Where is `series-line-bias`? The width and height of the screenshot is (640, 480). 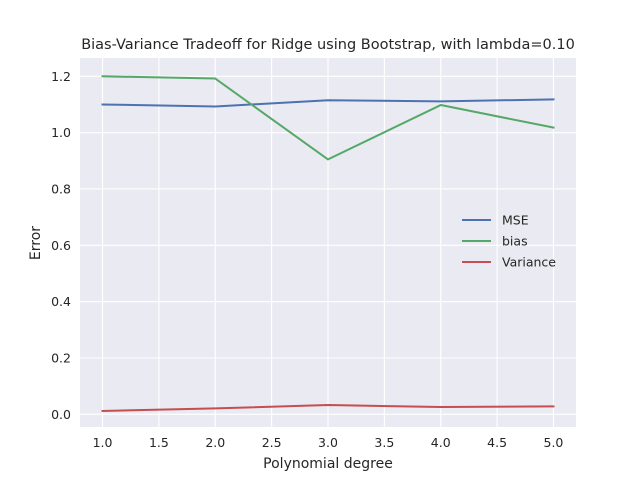
series-line-bias is located at coordinates (328, 118).